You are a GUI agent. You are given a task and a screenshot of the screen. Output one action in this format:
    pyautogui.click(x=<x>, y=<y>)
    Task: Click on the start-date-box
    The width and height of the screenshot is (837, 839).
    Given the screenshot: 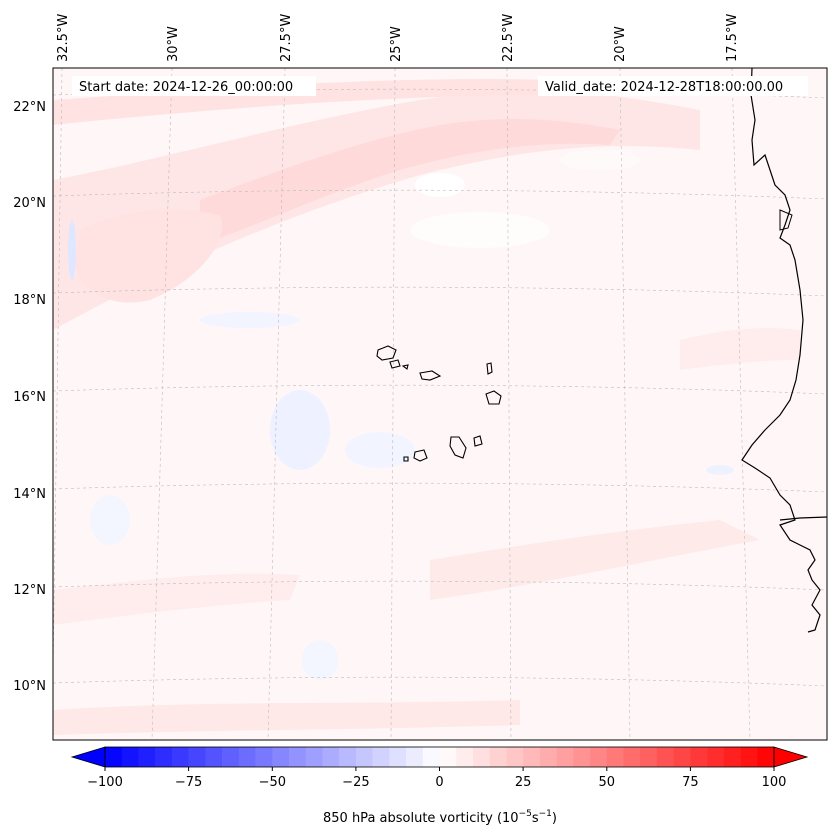 What is the action you would take?
    pyautogui.click(x=194, y=86)
    